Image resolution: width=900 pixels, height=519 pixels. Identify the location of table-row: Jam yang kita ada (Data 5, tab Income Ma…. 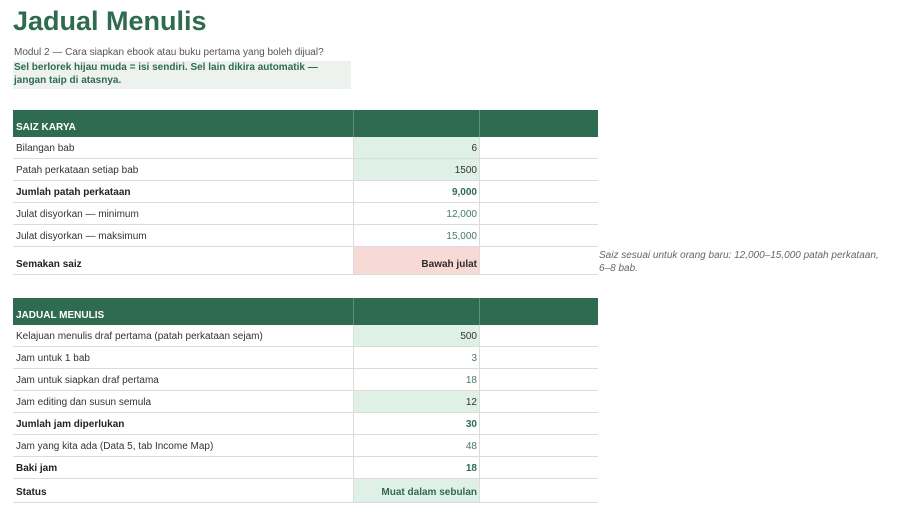
(305, 446).